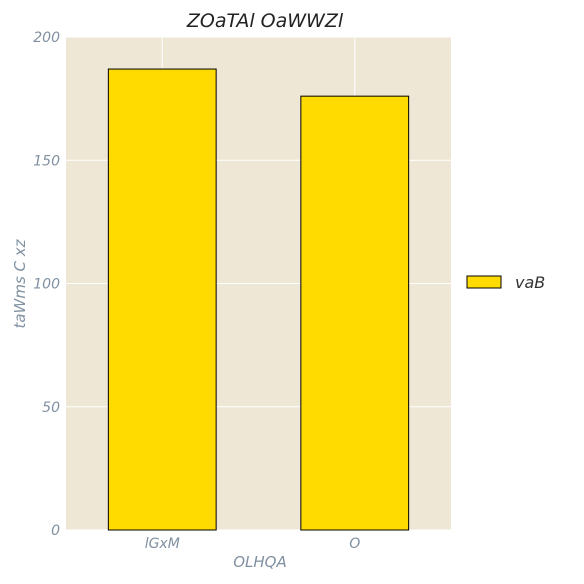 This screenshot has height=584, width=584. Describe the element at coordinates (355, 313) in the screenshot. I see `bar-O` at that location.